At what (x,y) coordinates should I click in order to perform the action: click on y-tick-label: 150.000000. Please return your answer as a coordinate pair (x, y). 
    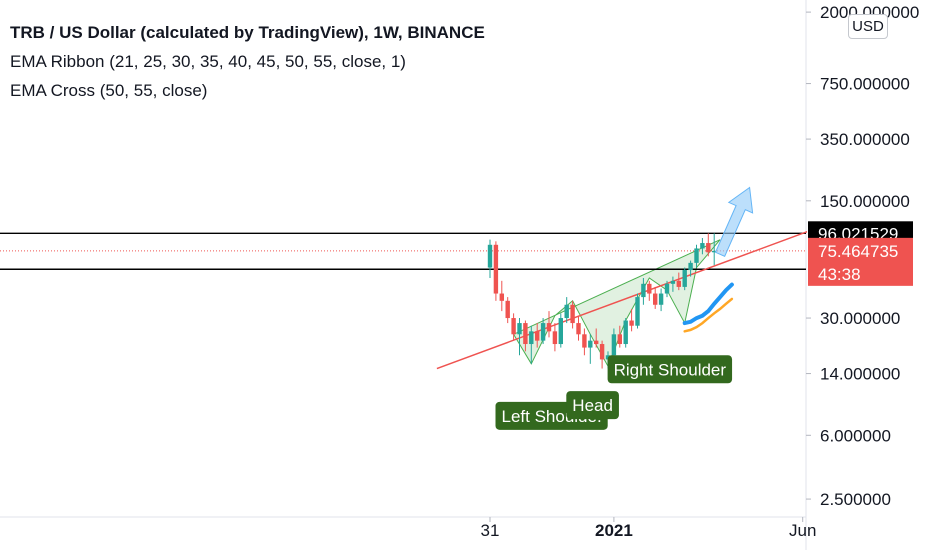
    Looking at the image, I should click on (865, 201).